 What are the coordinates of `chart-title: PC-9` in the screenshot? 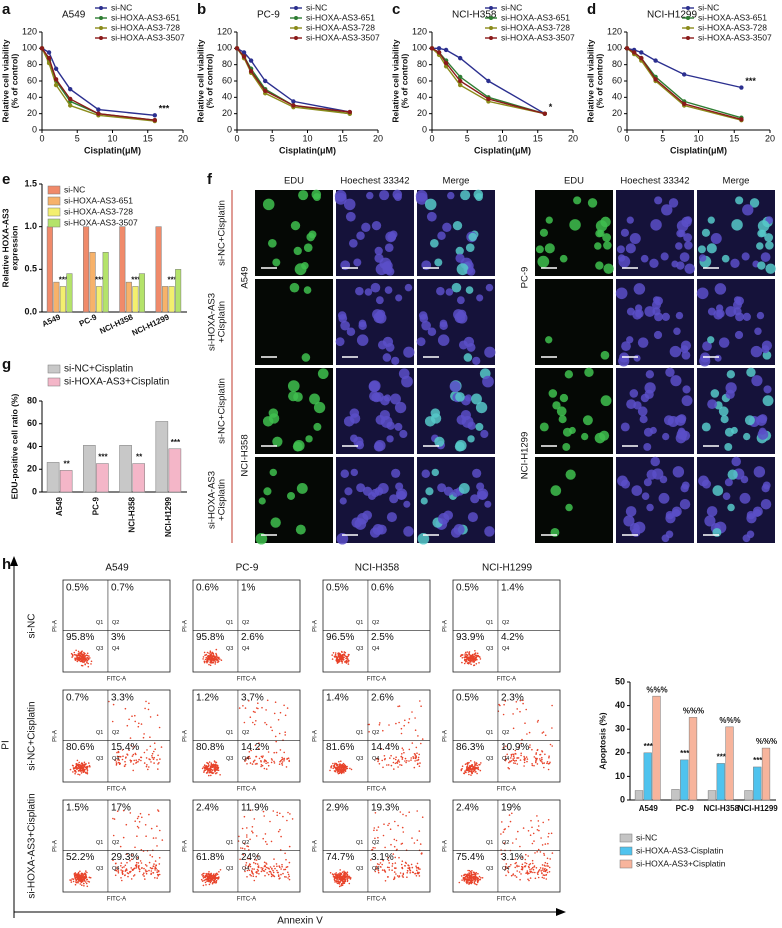 It's located at (268, 15).